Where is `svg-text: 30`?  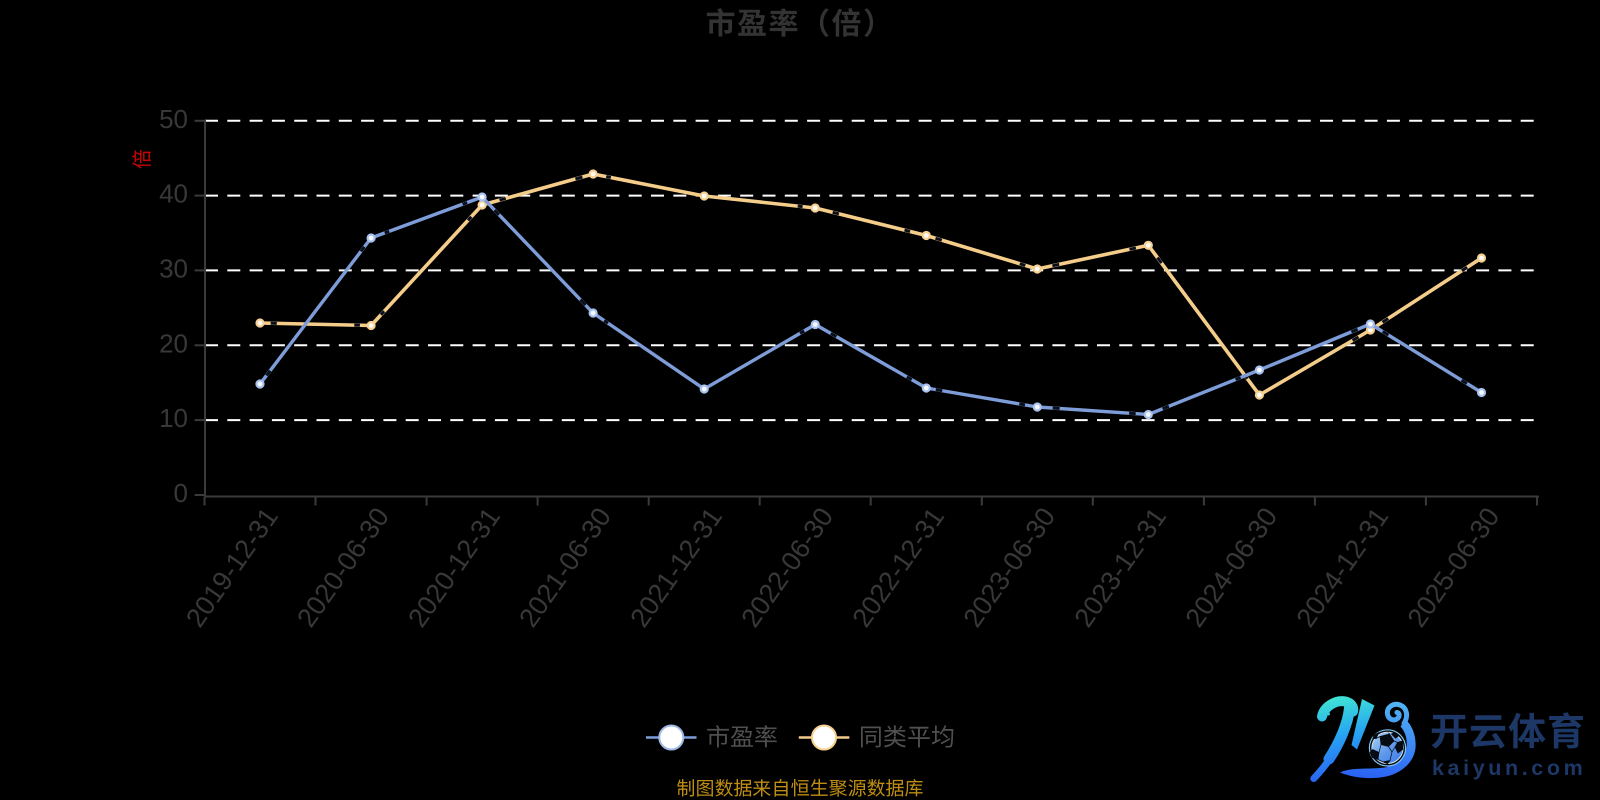
svg-text: 30 is located at coordinates (173, 266).